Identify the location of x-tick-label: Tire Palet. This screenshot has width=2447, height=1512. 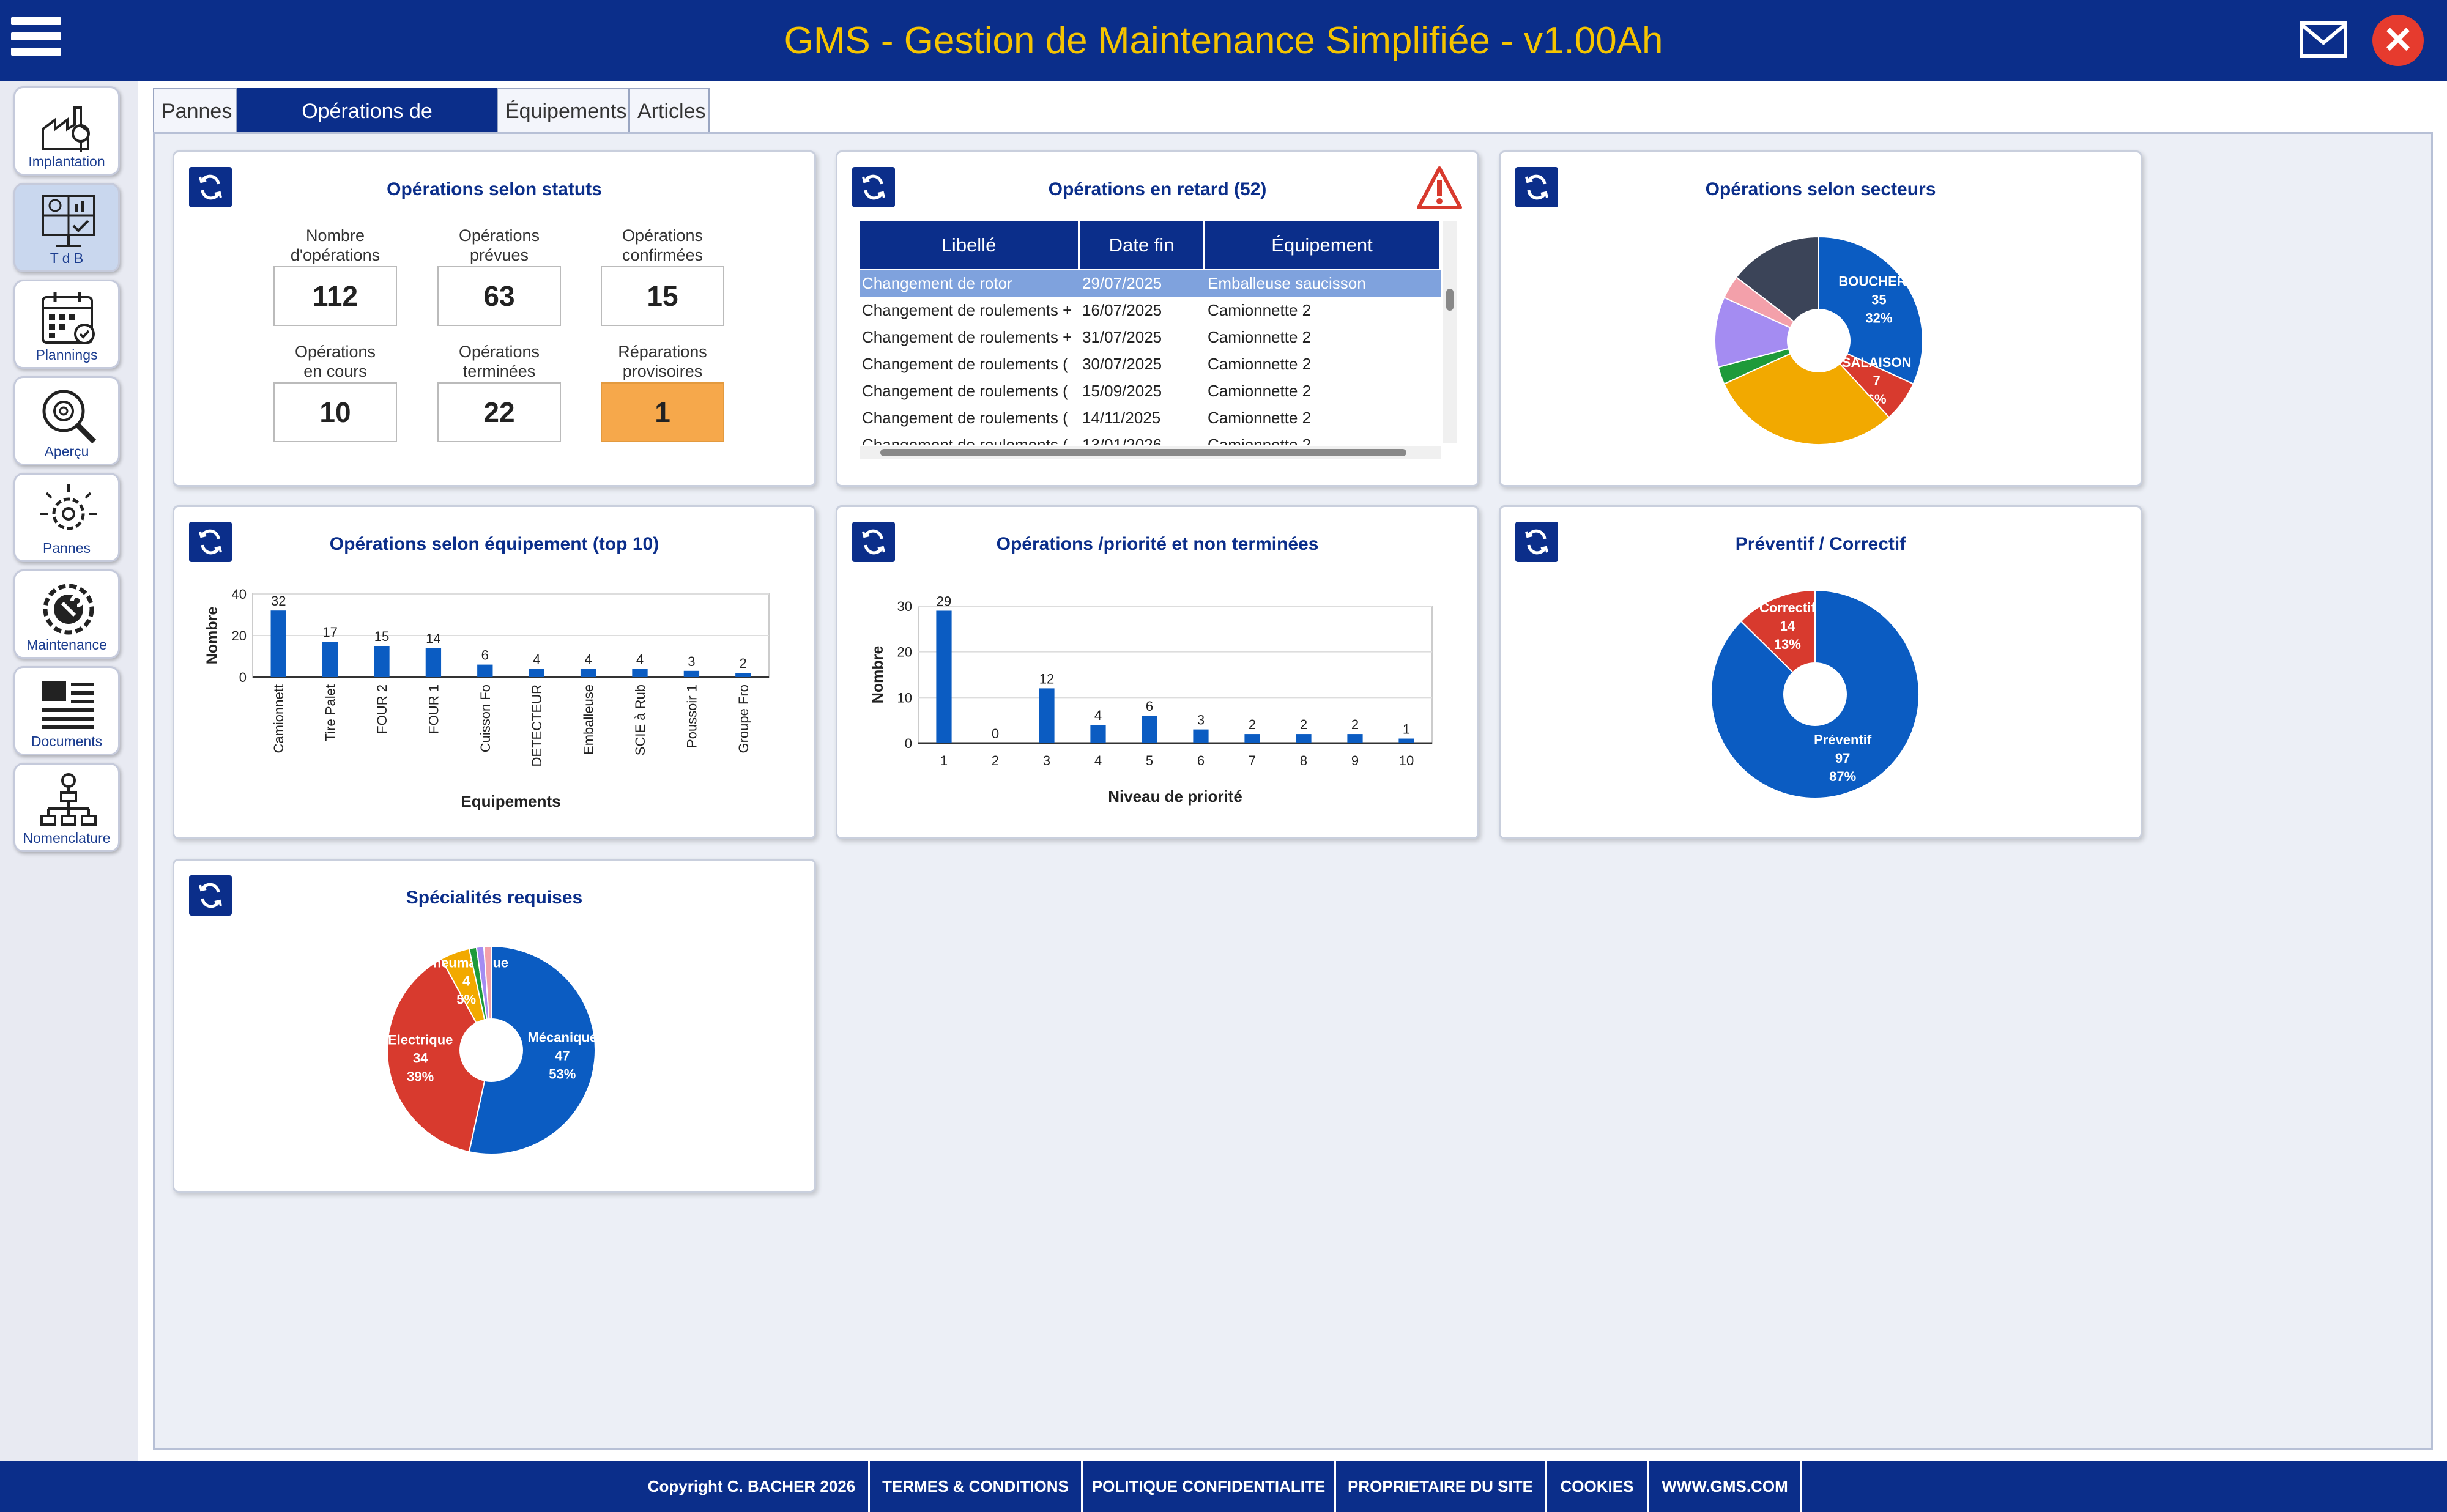
(331, 712).